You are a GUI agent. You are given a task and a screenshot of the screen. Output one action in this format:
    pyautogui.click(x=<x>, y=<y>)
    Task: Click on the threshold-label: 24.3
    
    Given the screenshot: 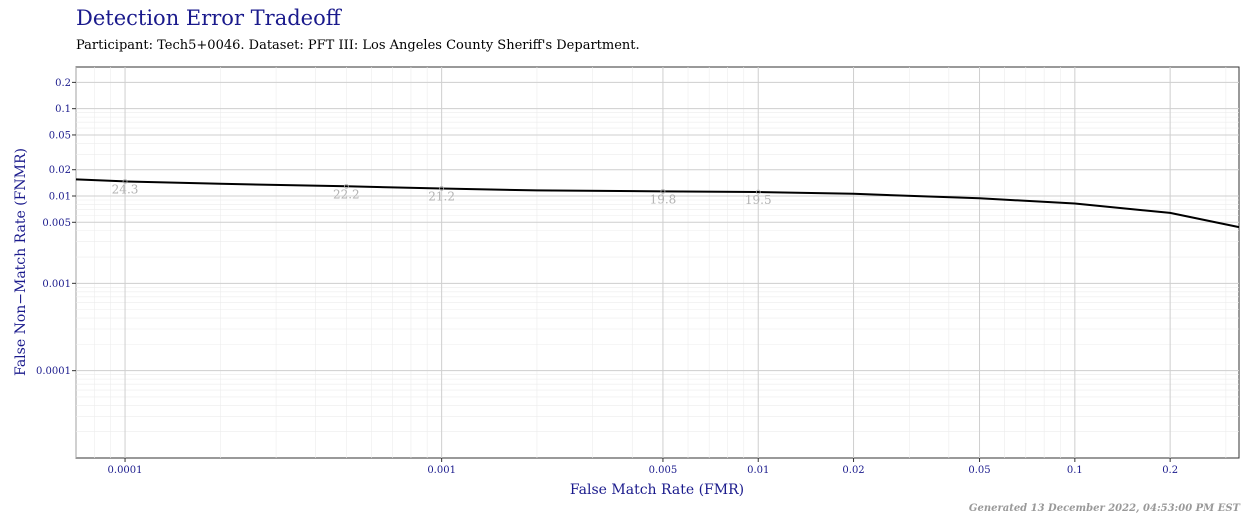 What is the action you would take?
    pyautogui.click(x=125, y=189)
    